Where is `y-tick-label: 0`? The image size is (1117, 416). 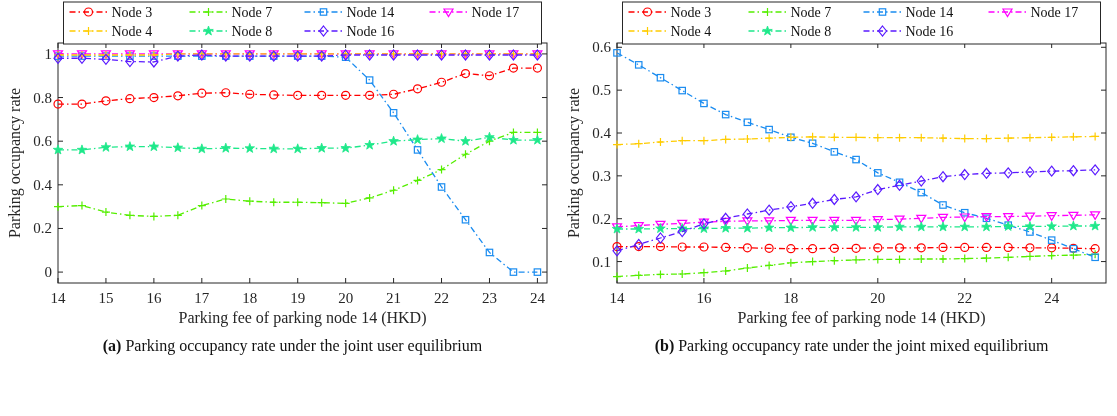
y-tick-label: 0 is located at coordinates (48, 272).